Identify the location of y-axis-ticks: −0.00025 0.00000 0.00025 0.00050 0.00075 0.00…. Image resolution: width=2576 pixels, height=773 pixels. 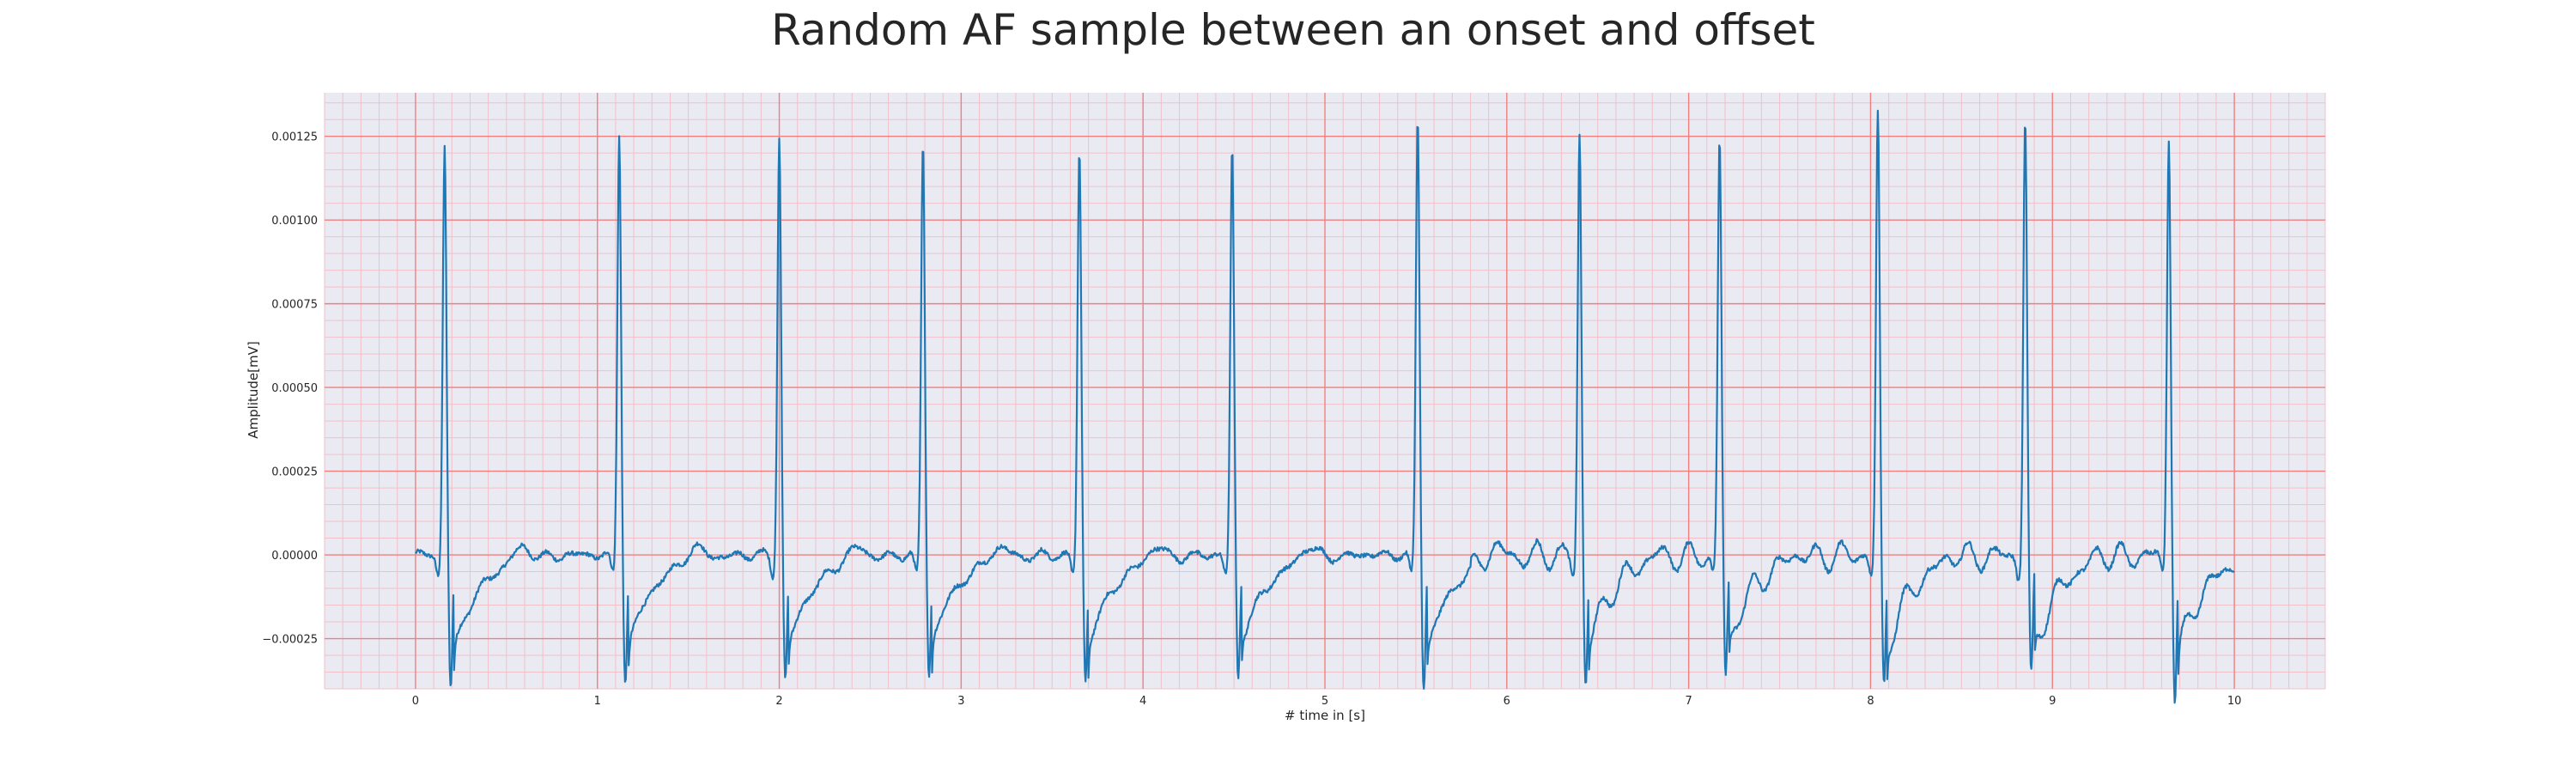
(290, 389).